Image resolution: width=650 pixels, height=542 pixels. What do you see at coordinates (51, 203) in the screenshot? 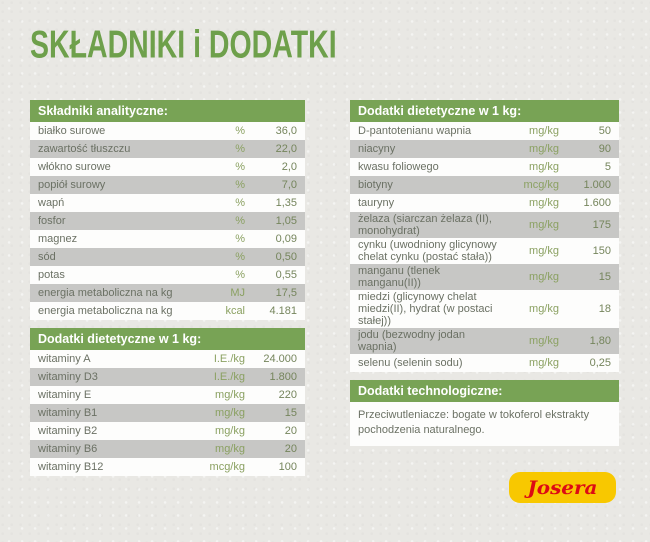
I see `cell-label: wapń` at bounding box center [51, 203].